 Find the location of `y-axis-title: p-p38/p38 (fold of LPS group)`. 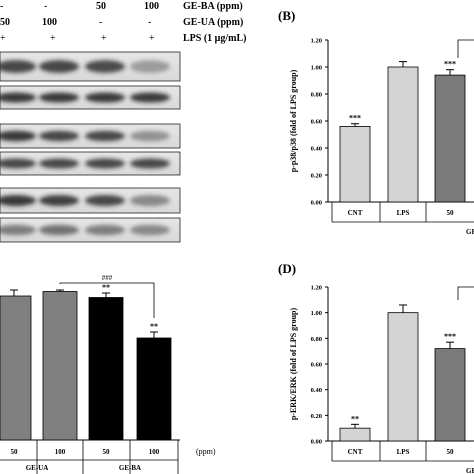

y-axis-title: p-p38/p38 (fold of LPS group) is located at coordinates (293, 120).